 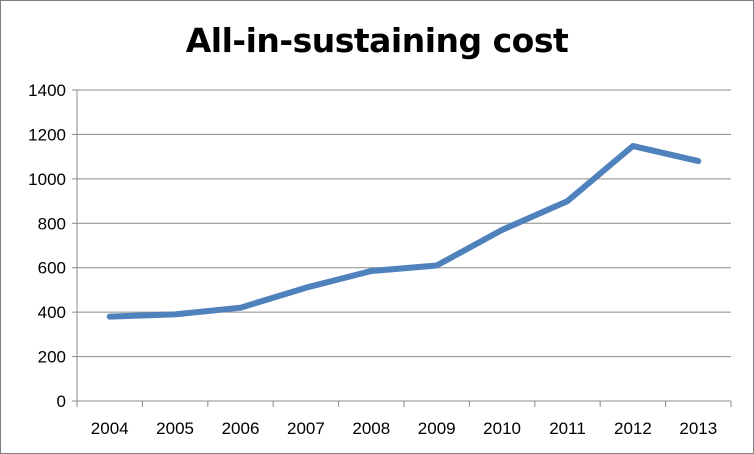 What do you see at coordinates (437, 428) in the screenshot?
I see `x-tick-label: 2009` at bounding box center [437, 428].